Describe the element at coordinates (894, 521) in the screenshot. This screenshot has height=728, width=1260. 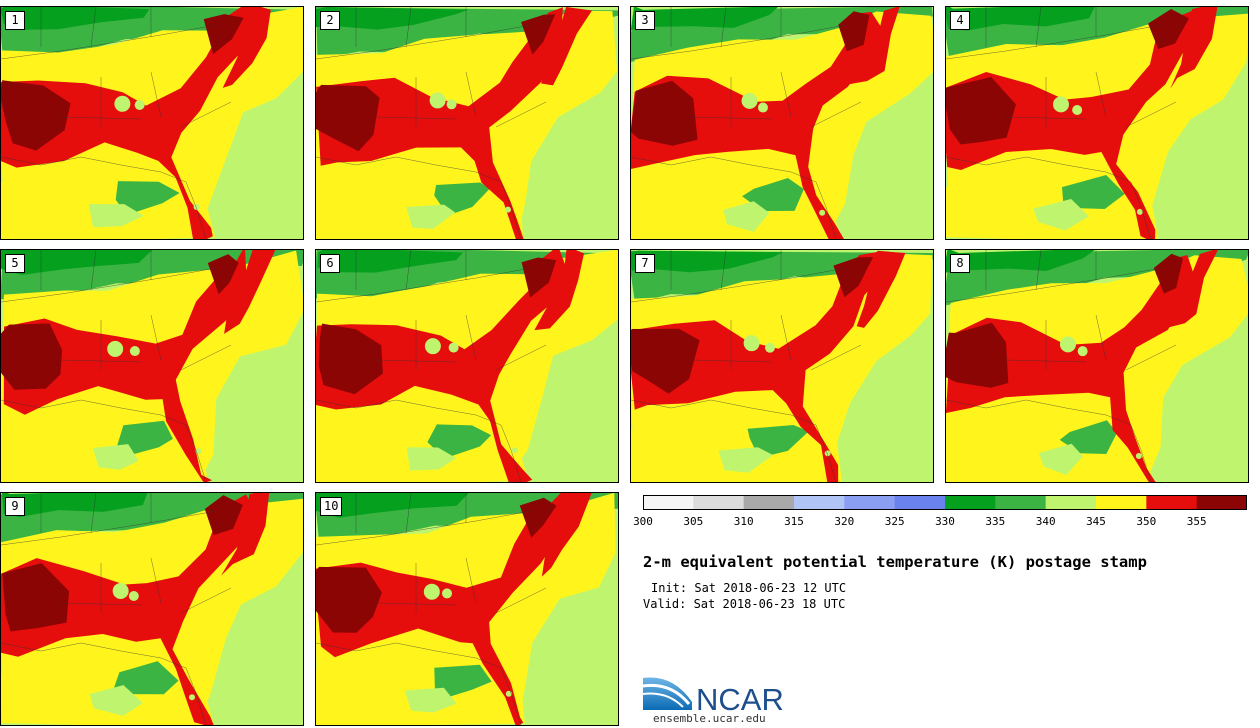
I see `colorbar-tick-label: 325` at that location.